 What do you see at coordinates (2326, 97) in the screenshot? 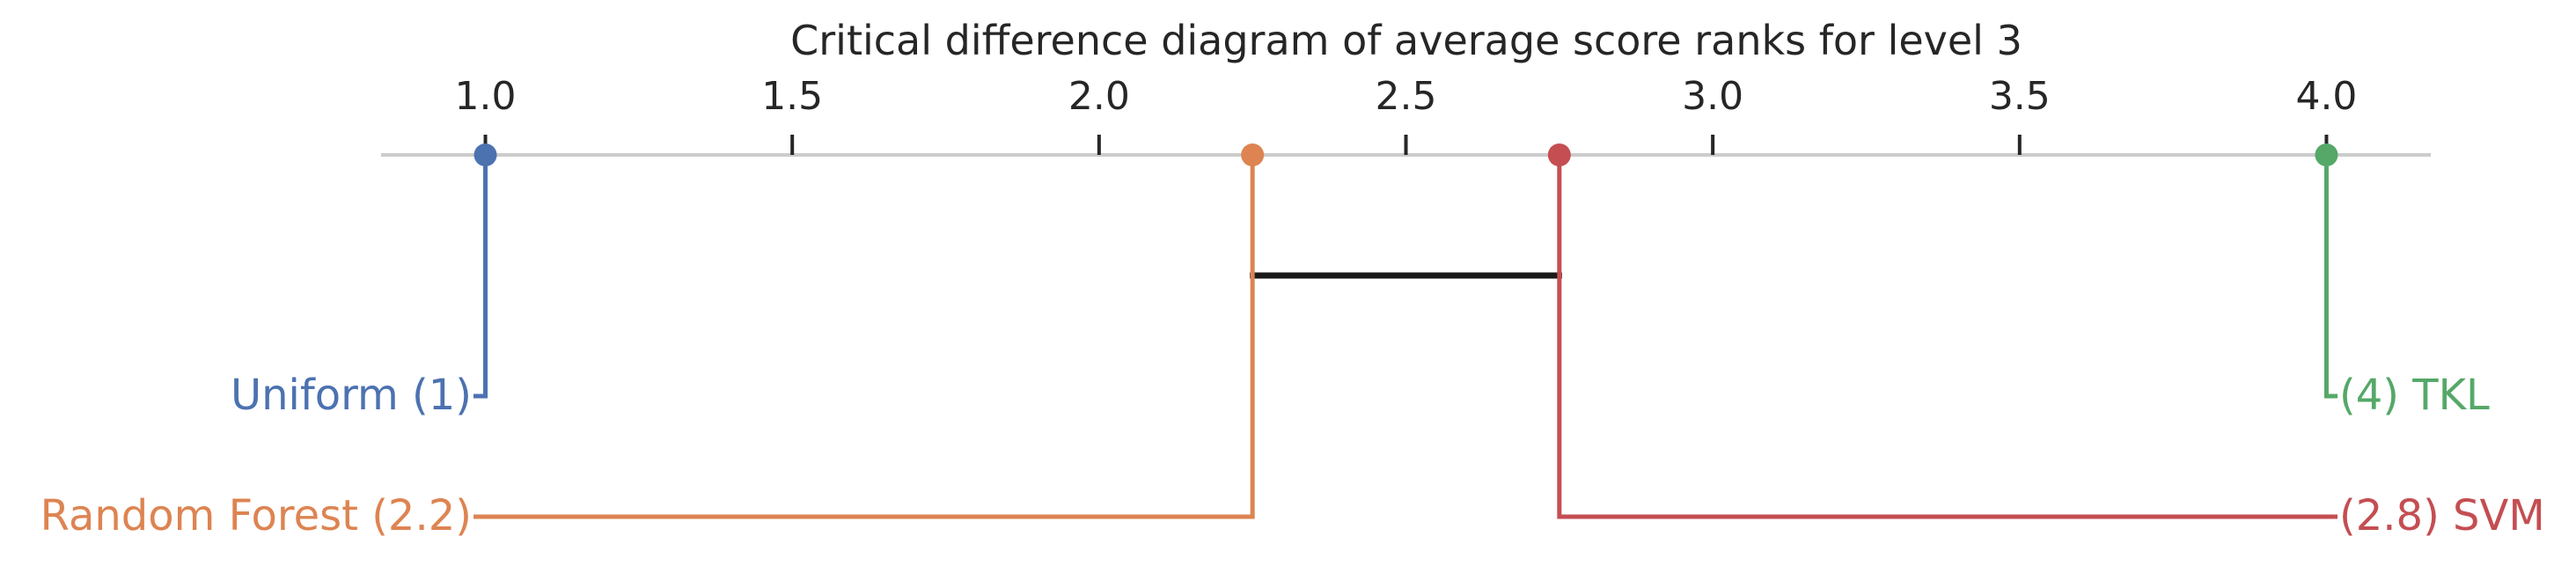
I see `tick-label: 4.0` at bounding box center [2326, 97].